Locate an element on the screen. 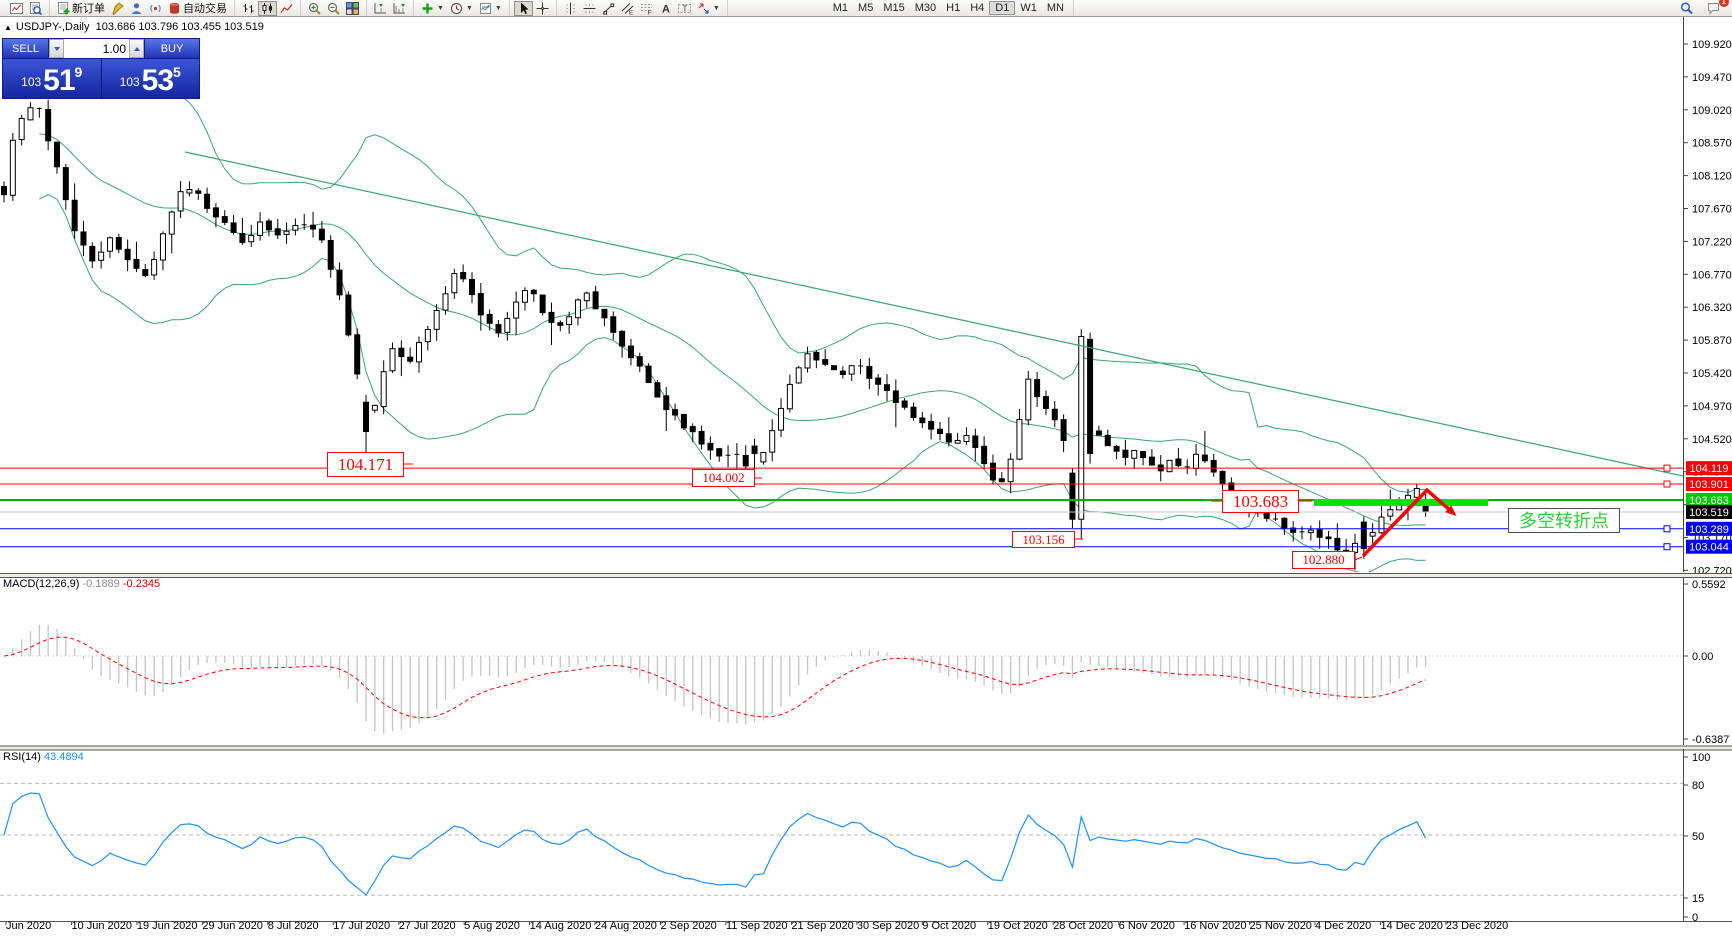 This screenshot has height=939, width=1732. timeframe-MN: MN is located at coordinates (1055, 8).